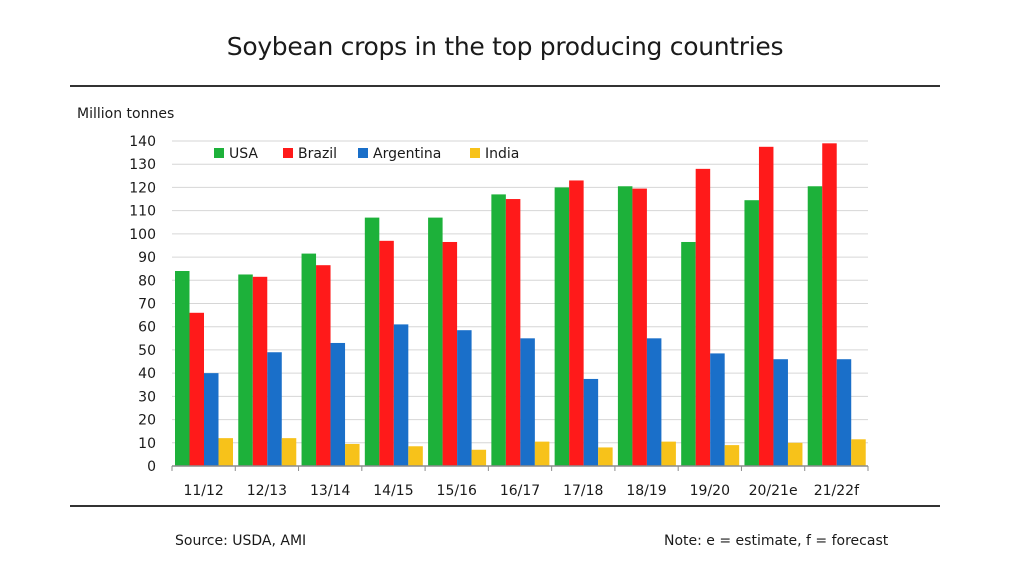  What do you see at coordinates (766, 306) in the screenshot?
I see `bar-brazil-20/21e` at bounding box center [766, 306].